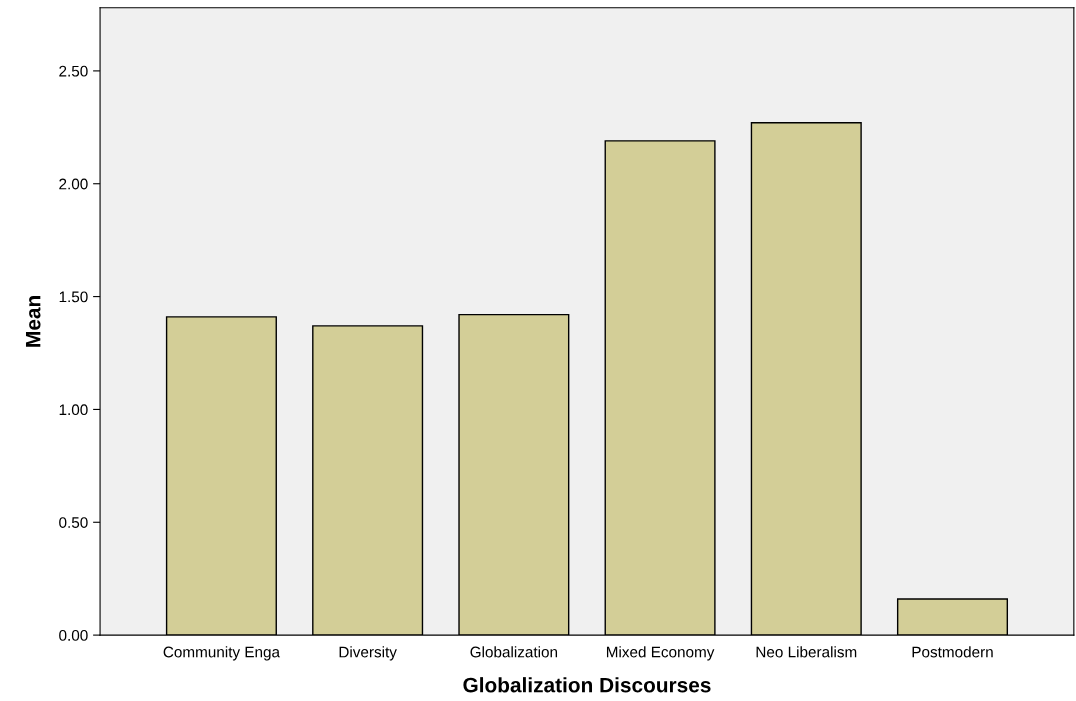  What do you see at coordinates (73, 297) in the screenshot?
I see `y-tick-label: 1.50` at bounding box center [73, 297].